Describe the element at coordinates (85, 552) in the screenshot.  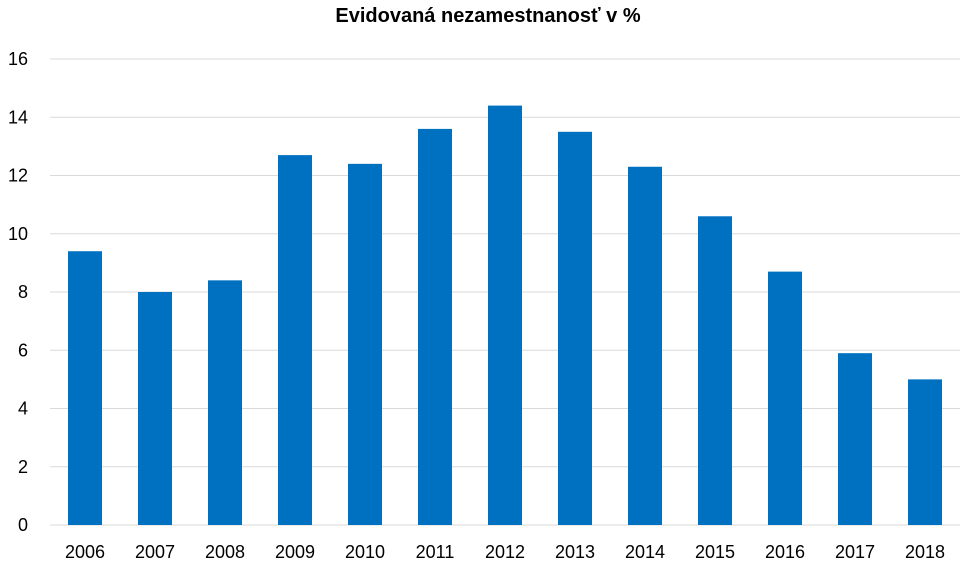
I see `x-tick-label: 2006` at that location.